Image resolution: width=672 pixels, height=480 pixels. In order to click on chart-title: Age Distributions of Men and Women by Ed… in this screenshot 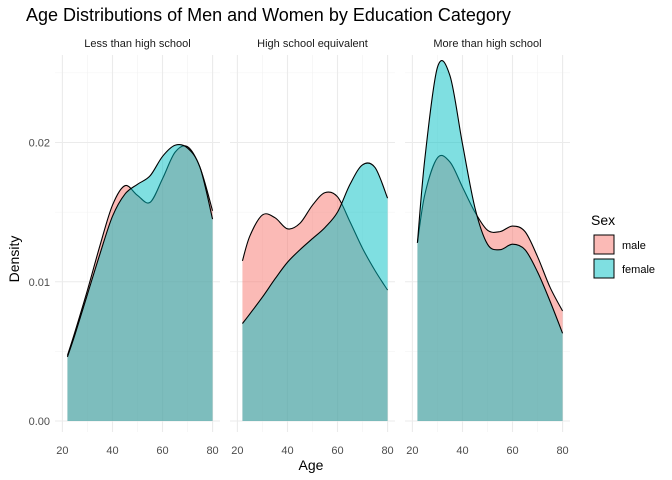, I will do `click(268, 15)`.